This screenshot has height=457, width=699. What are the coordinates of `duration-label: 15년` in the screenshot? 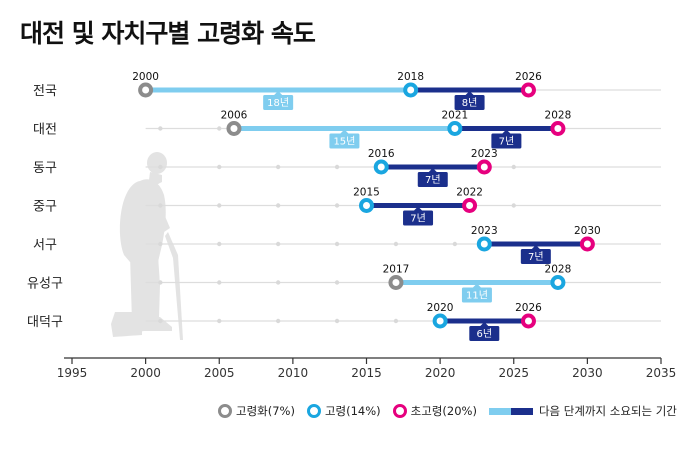 It's located at (344, 142).